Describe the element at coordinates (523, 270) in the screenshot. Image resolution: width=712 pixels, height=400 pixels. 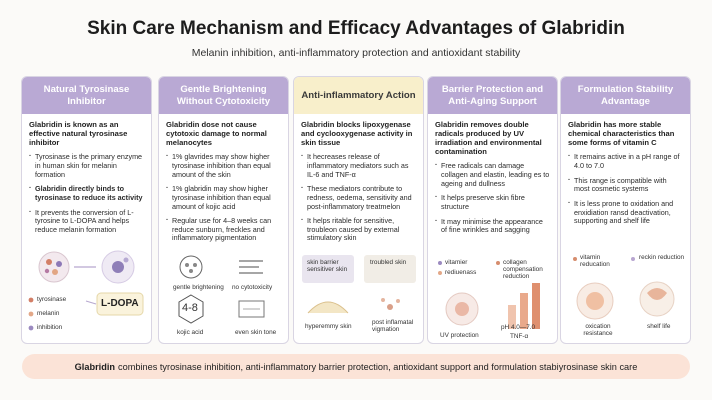
I see `legend-label: collagen compensation reduction` at that location.